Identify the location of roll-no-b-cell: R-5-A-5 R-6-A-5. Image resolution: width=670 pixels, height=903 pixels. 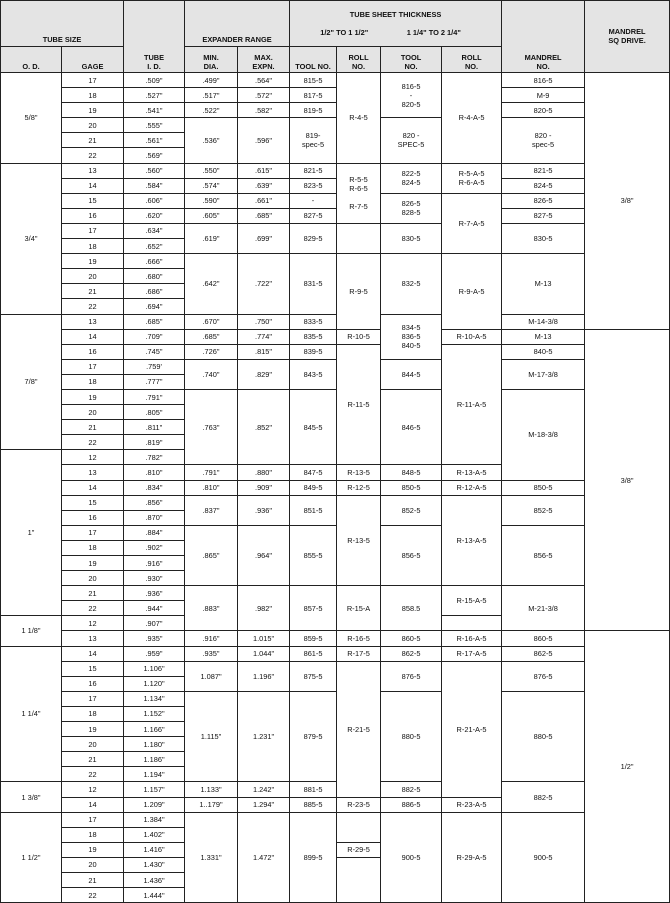
(472, 178).